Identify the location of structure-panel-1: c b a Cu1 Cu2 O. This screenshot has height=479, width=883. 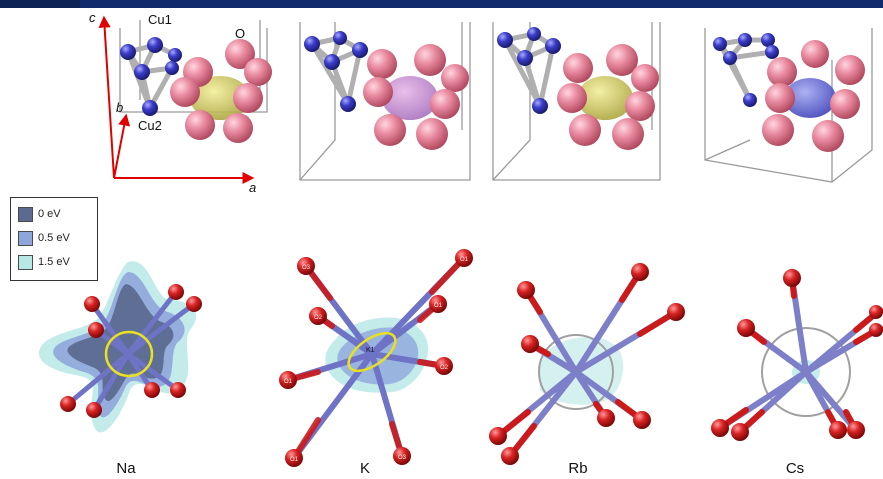
(180, 102).